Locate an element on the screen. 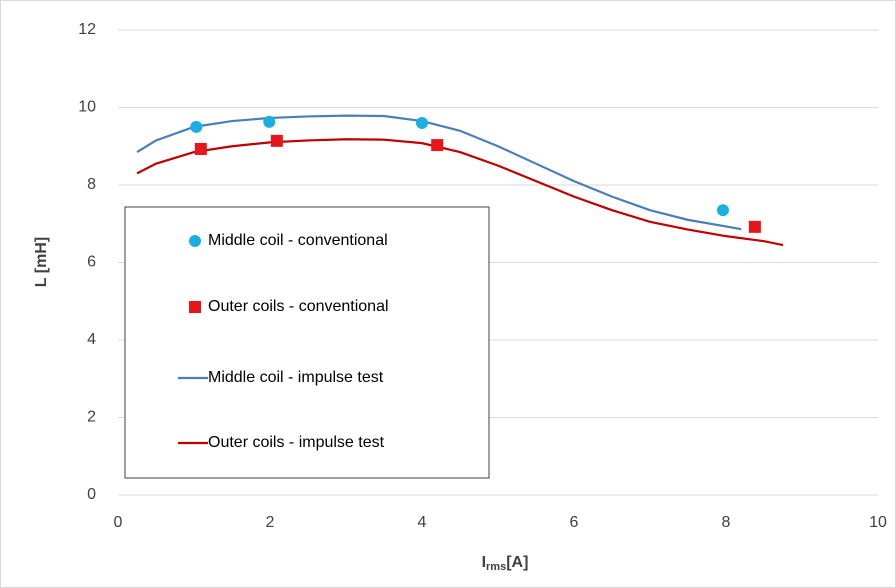  y-tick-label: 12 is located at coordinates (87, 29).